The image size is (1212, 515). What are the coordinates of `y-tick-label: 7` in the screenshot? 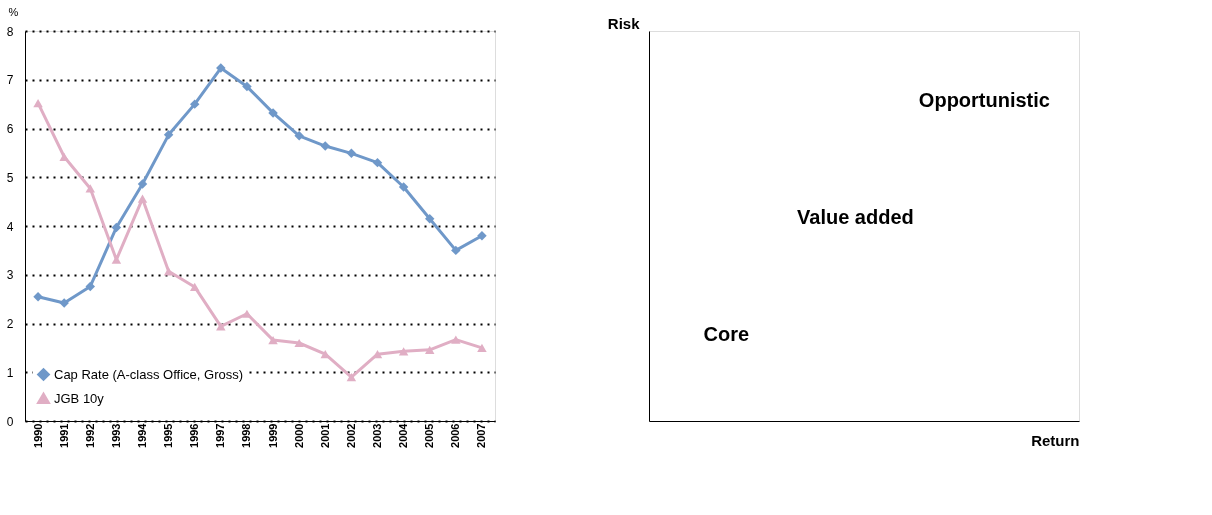 It's located at (10, 80).